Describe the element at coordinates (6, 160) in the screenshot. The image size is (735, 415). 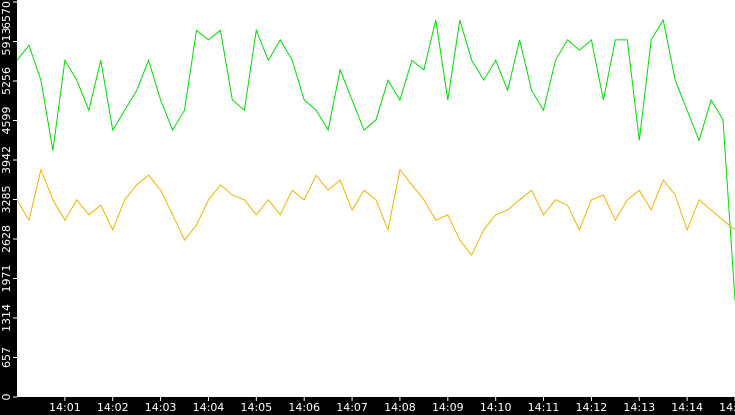
I see `y-tick-label: 3942` at that location.